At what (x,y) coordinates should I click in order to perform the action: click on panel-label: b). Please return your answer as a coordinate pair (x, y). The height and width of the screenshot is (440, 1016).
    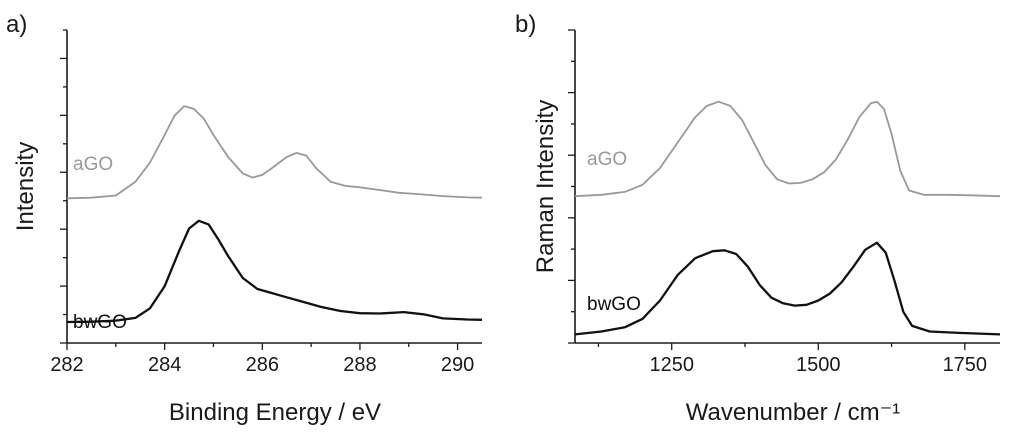
    Looking at the image, I should click on (525, 24).